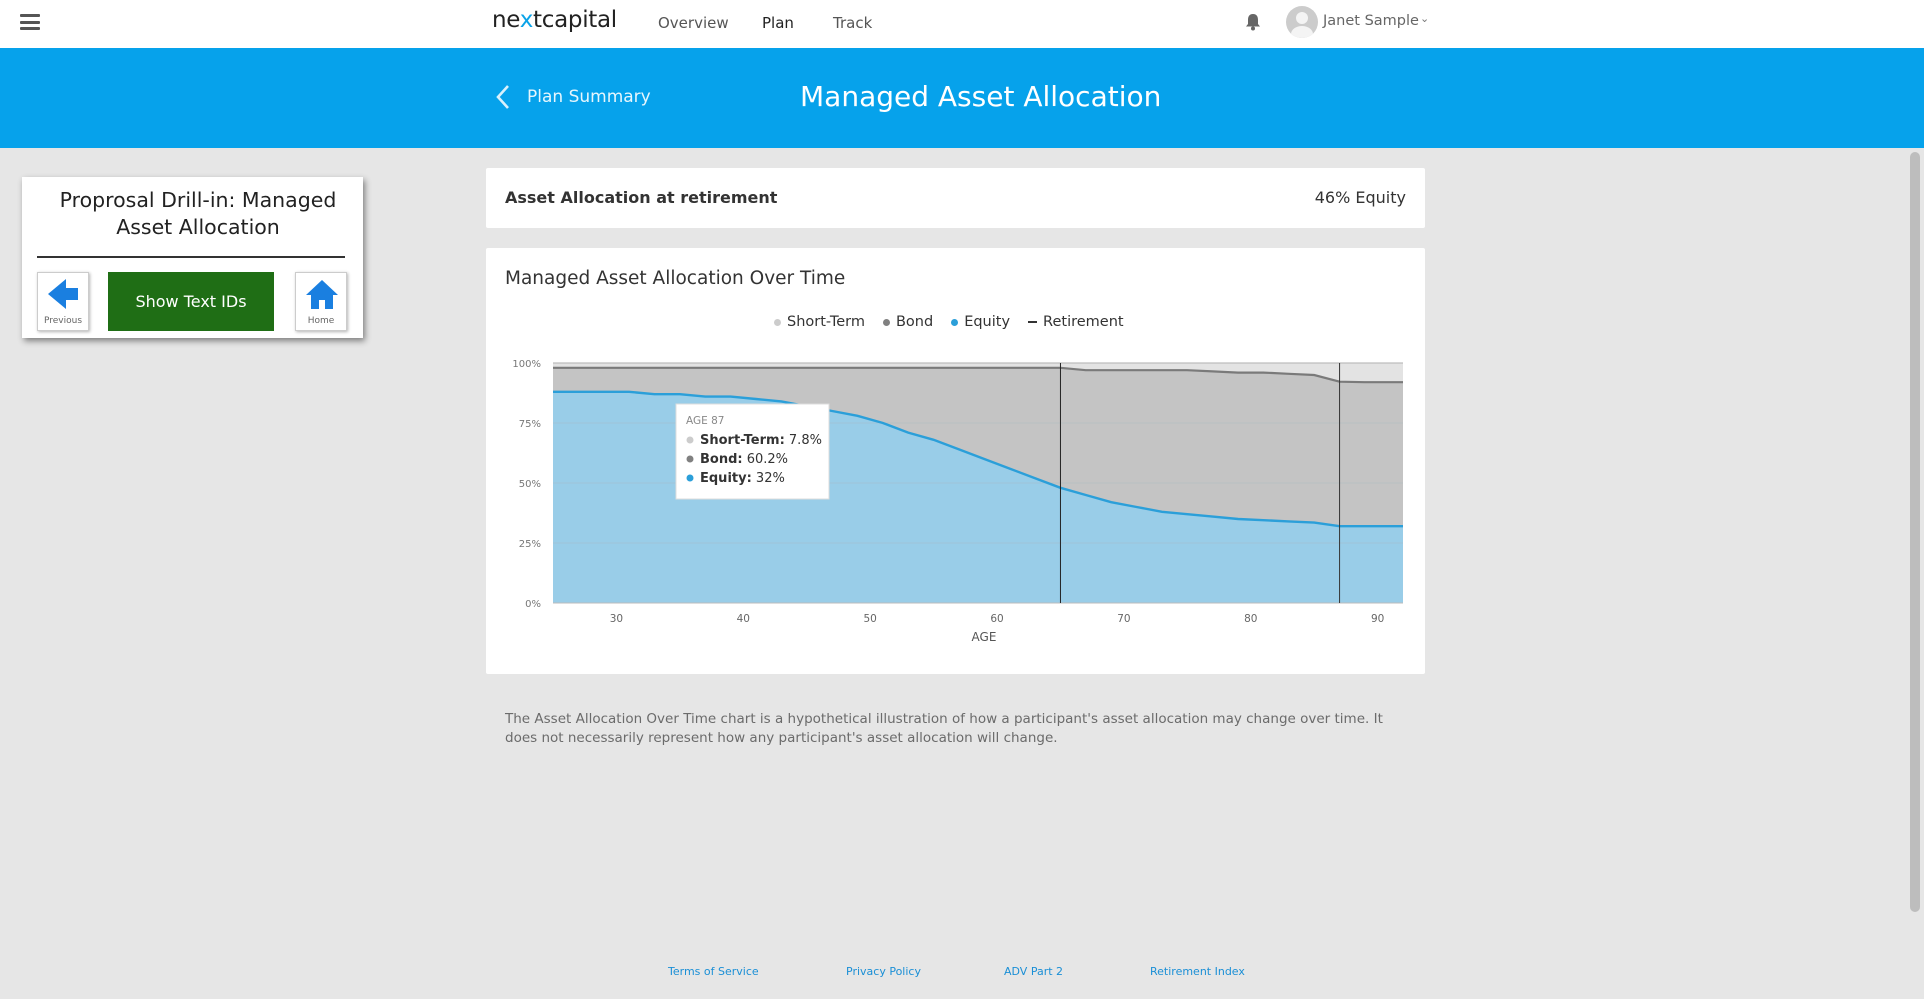  Describe the element at coordinates (819, 322) in the screenshot. I see `legend-short-term: Short-Term` at that location.